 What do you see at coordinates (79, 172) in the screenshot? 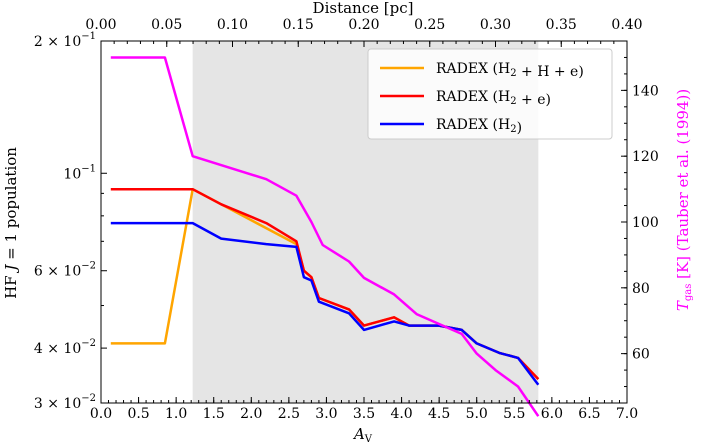
I see `y-tick-label: 10−1` at bounding box center [79, 172].